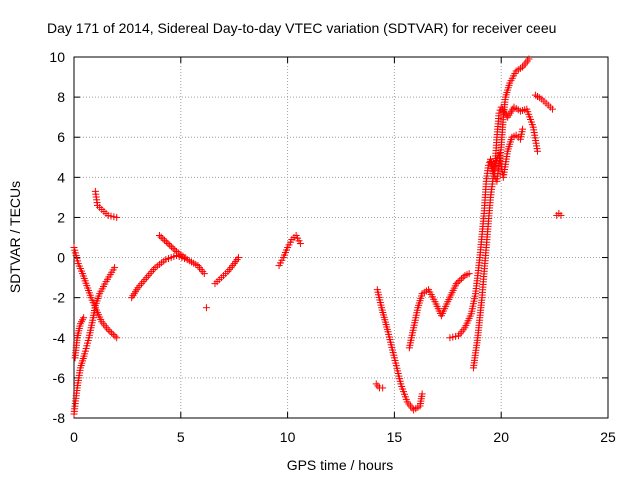  I want to click on x-tick-label: 20, so click(501, 437).